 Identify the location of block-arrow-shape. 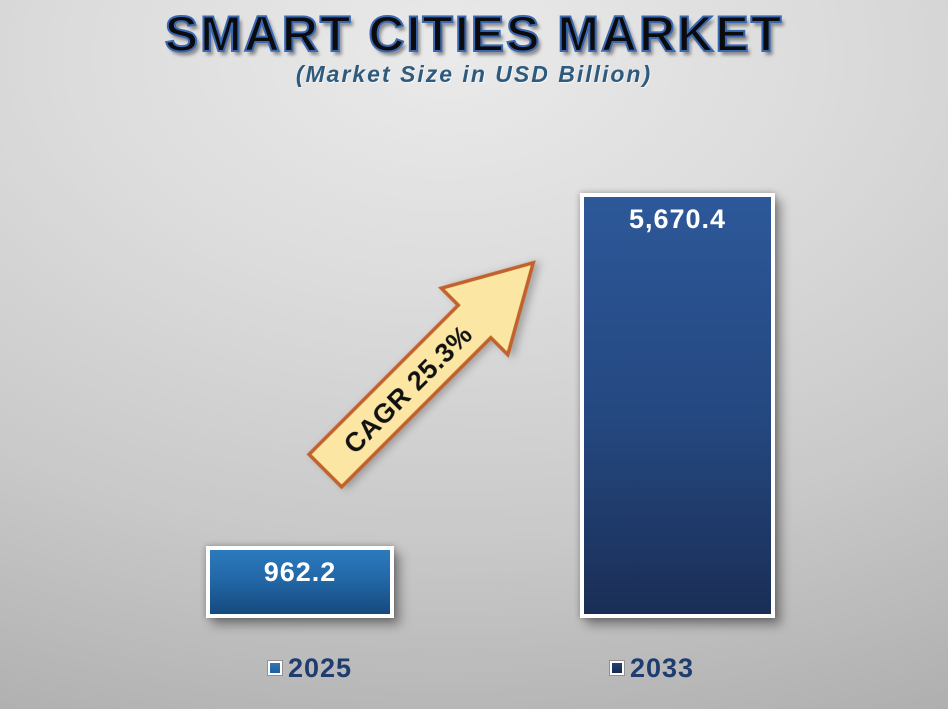
(421, 375).